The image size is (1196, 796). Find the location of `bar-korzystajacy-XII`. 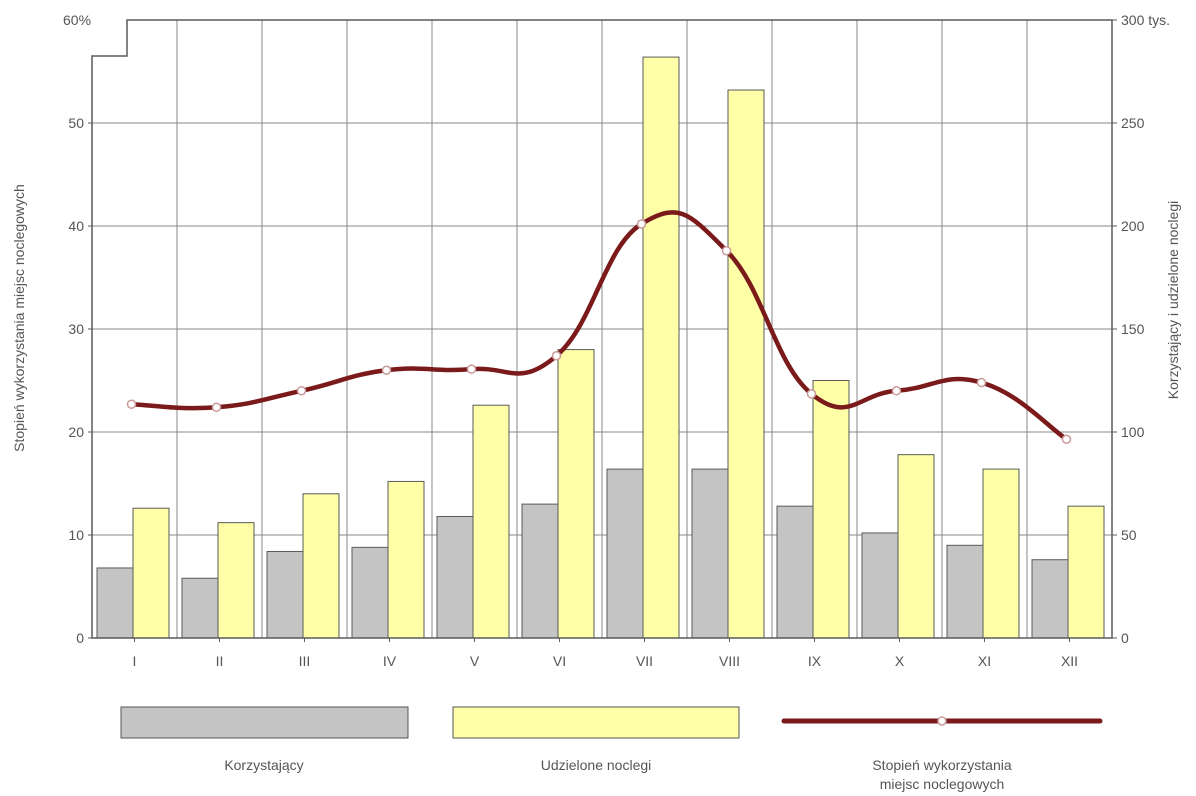

bar-korzystajacy-XII is located at coordinates (1050, 599).